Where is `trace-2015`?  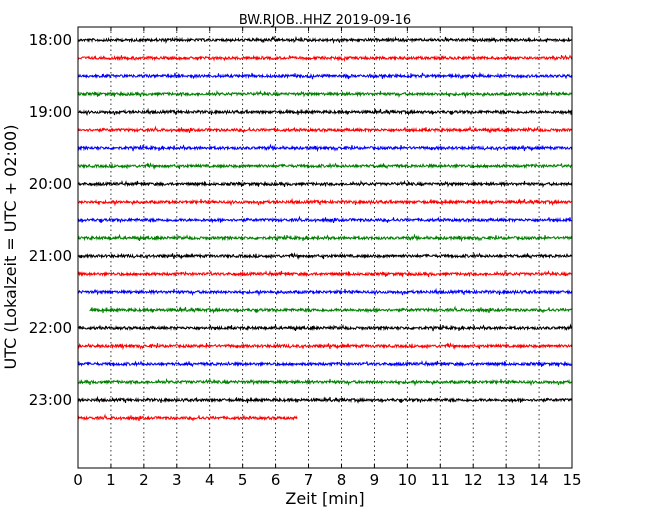
trace-2015 is located at coordinates (325, 202).